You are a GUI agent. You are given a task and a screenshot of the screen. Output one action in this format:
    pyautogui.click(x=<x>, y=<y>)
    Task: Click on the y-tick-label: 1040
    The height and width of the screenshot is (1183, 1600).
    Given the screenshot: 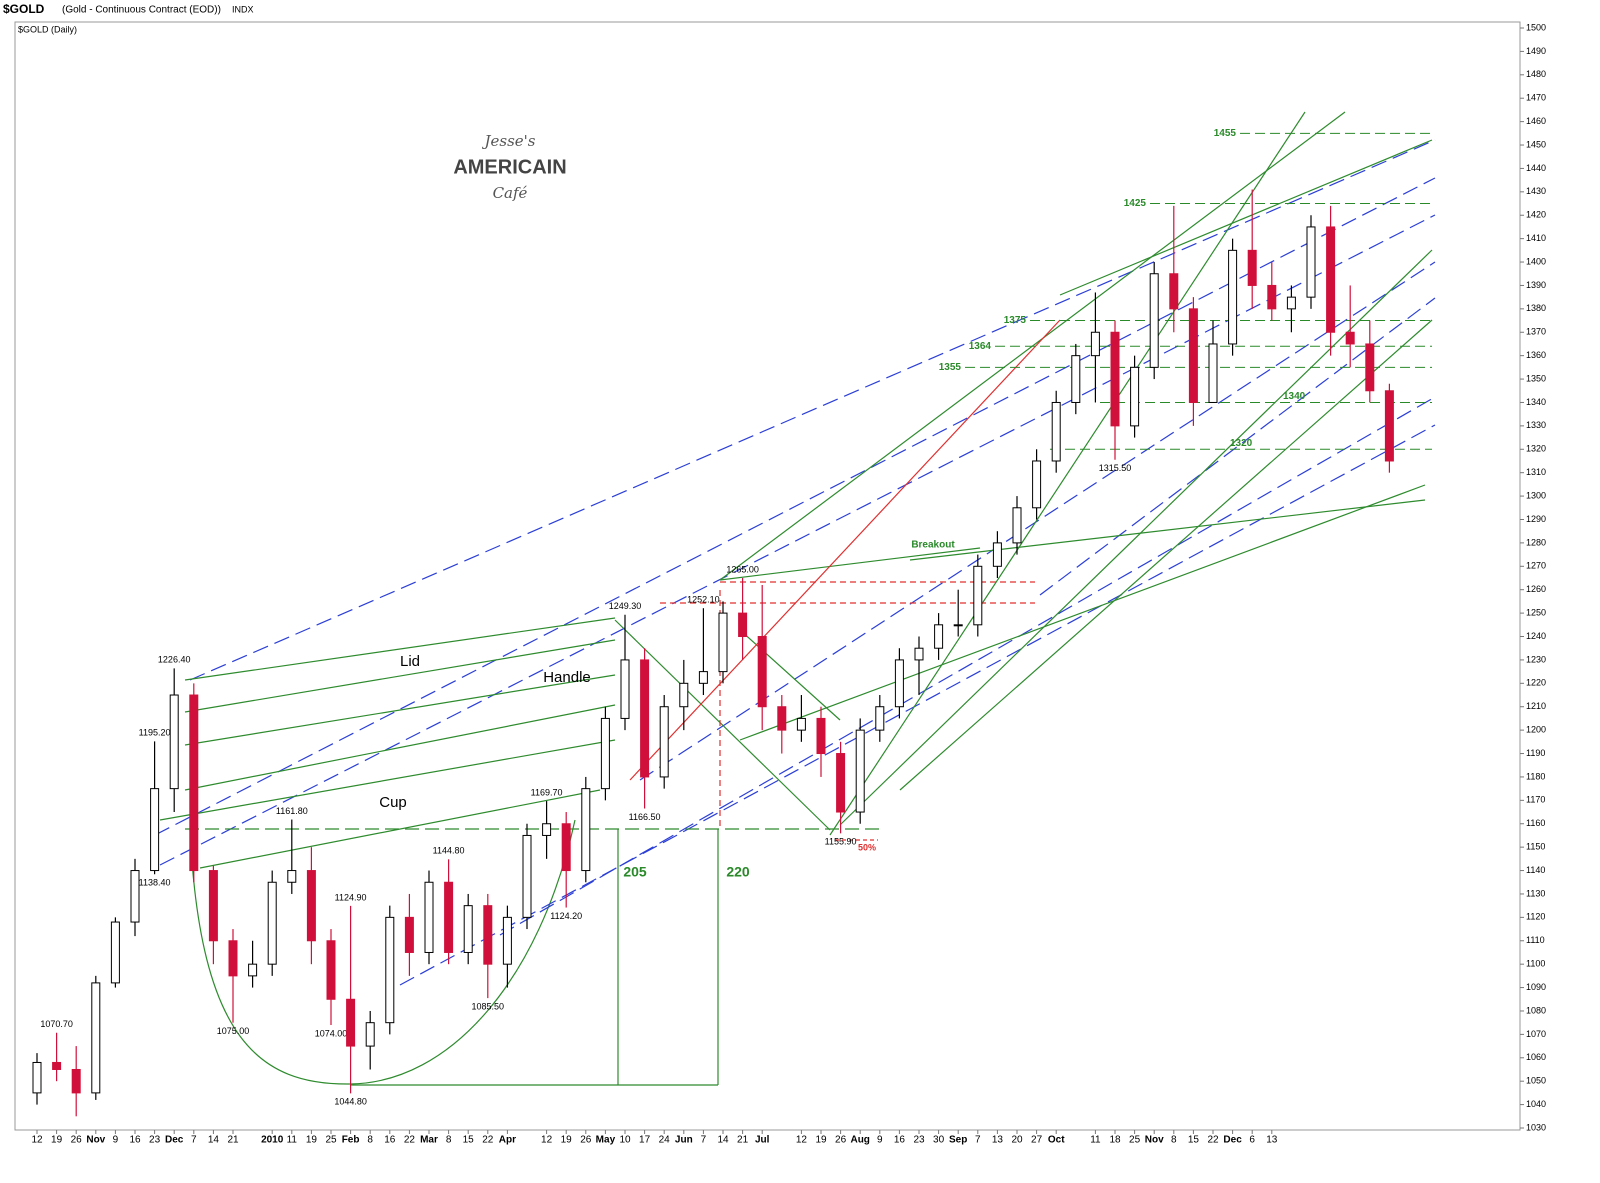 What is the action you would take?
    pyautogui.click(x=1536, y=1104)
    